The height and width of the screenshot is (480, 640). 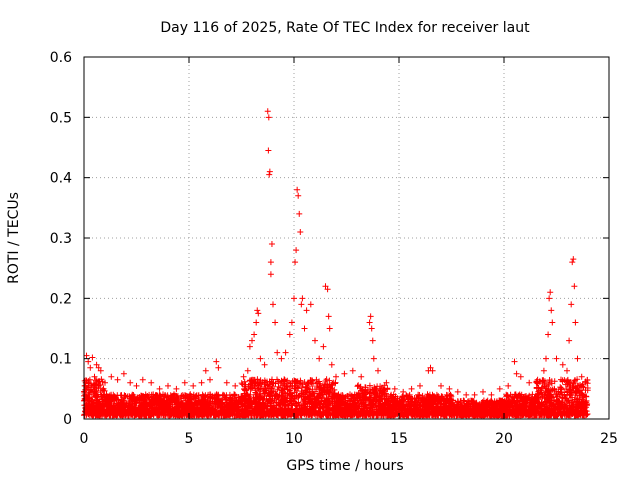 I want to click on x-tick-label: 0, so click(x=84, y=439).